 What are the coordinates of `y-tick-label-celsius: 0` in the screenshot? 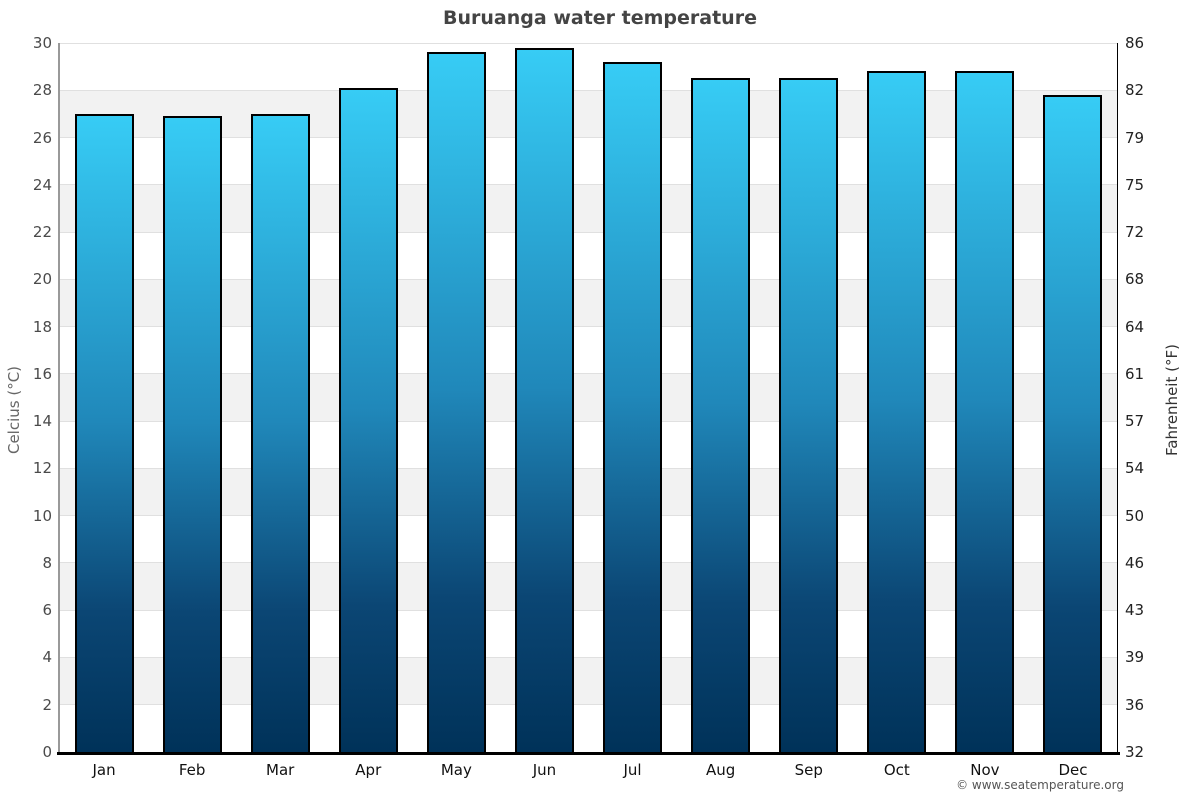 It's located at (47, 752).